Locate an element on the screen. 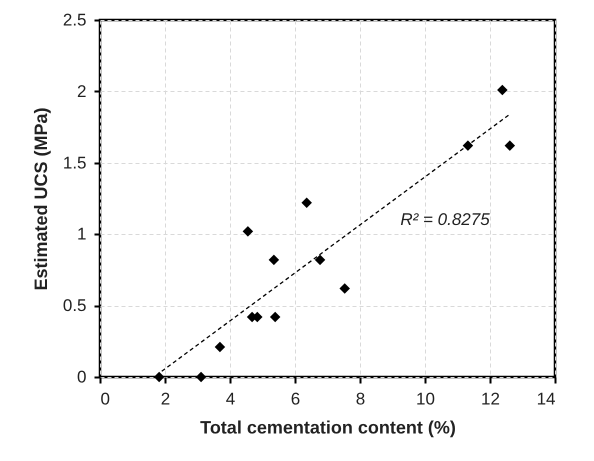  x-tick-label: 6 is located at coordinates (295, 399).